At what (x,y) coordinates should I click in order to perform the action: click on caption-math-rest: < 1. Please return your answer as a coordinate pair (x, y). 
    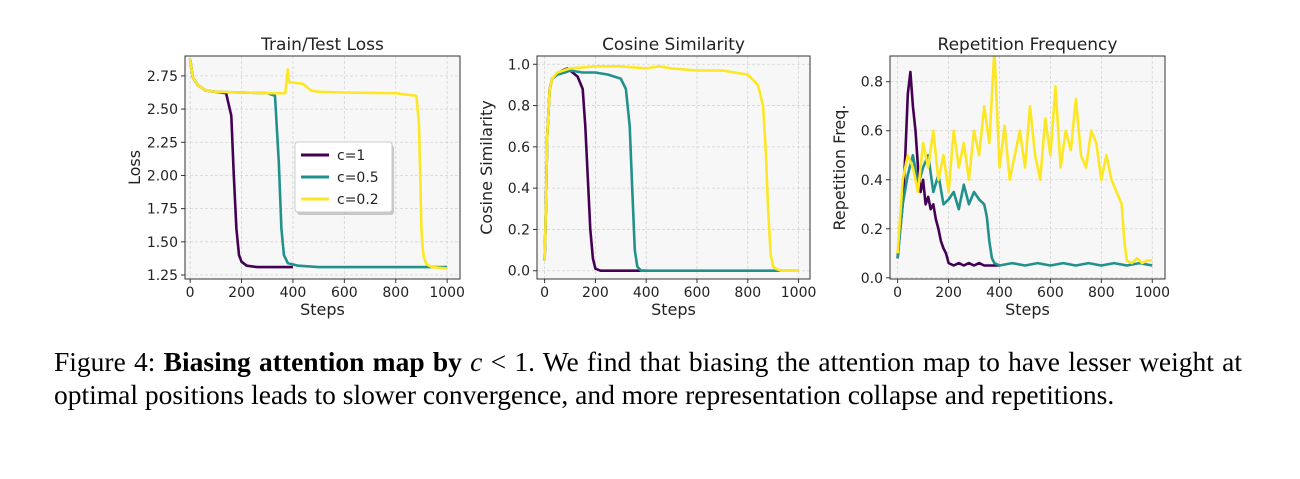
    Looking at the image, I should click on (505, 361).